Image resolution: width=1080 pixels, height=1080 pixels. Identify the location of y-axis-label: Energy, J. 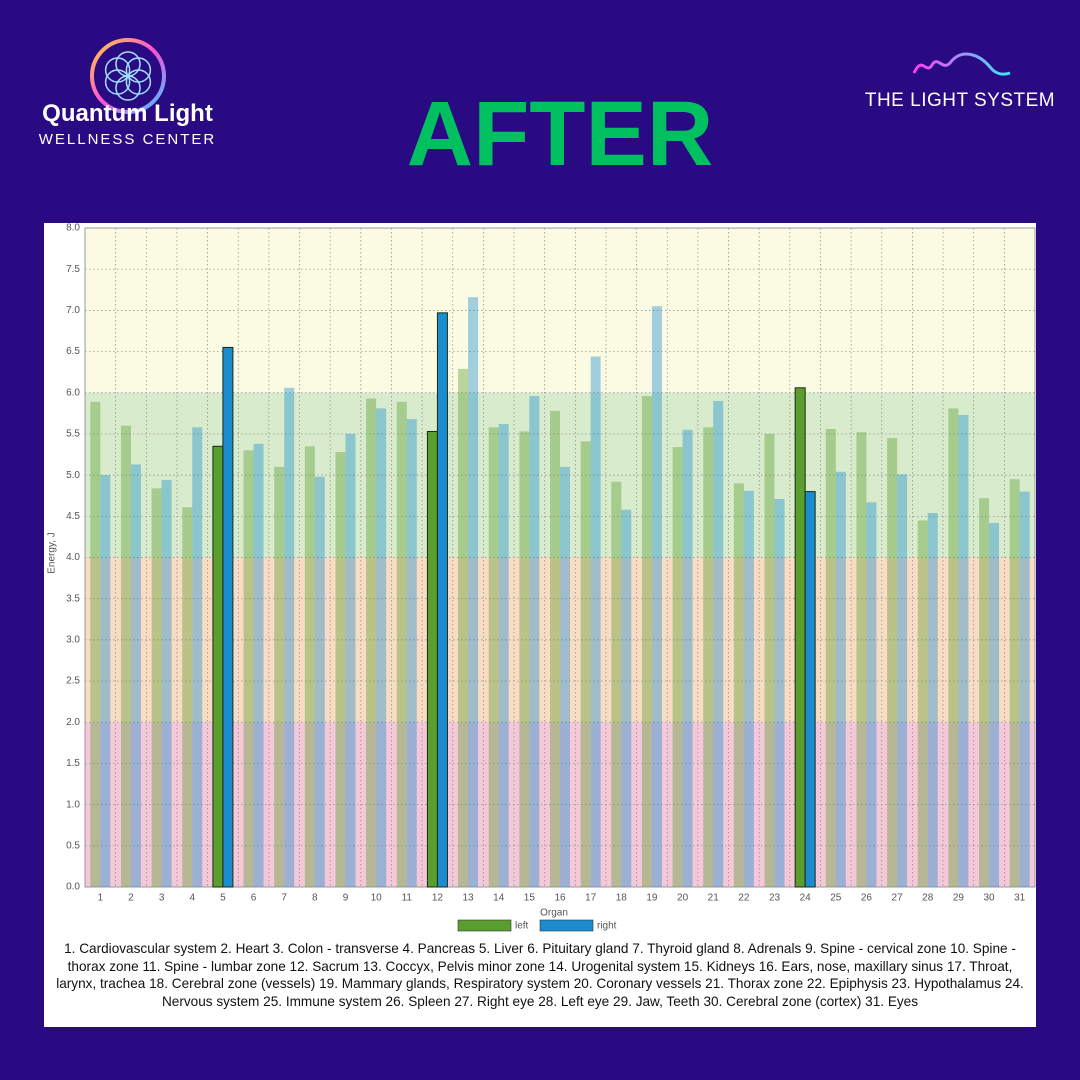
(52, 553).